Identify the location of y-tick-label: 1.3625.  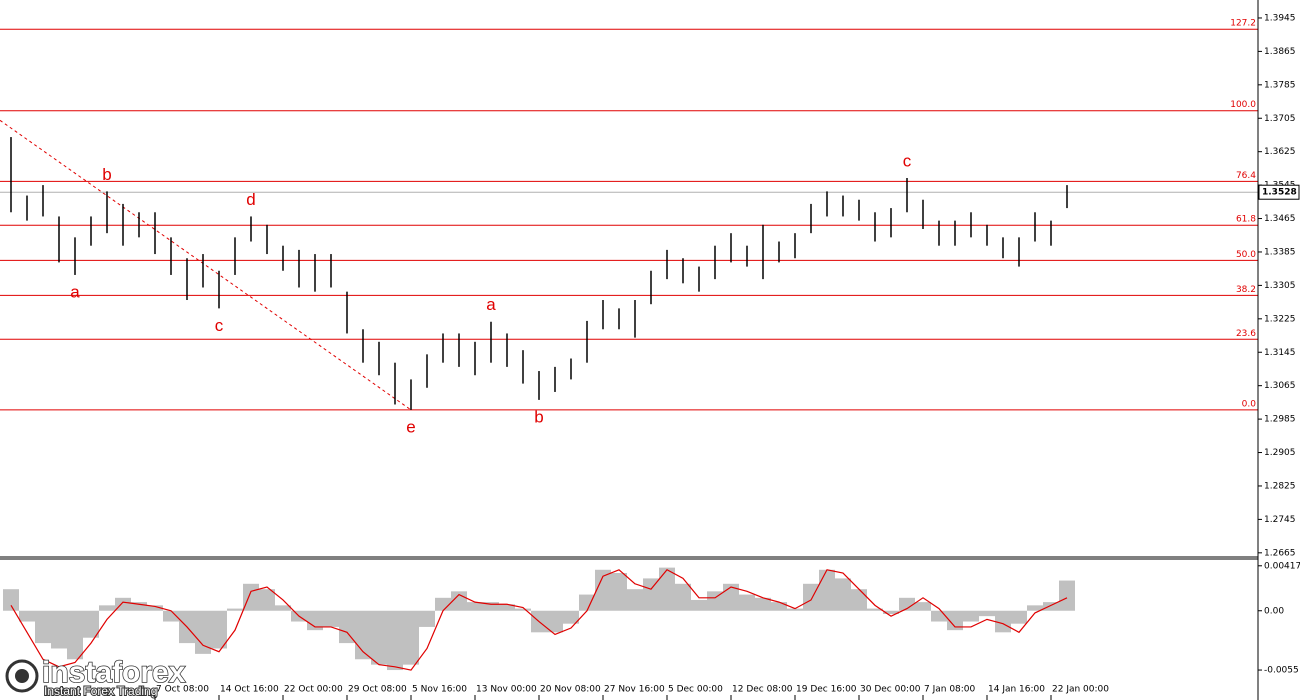
(1280, 152).